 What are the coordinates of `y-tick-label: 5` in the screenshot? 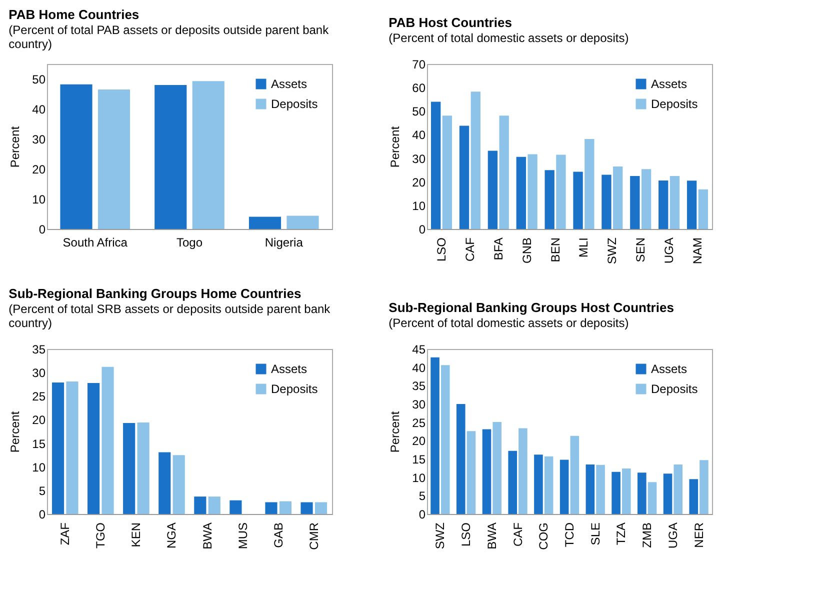 It's located at (42, 491).